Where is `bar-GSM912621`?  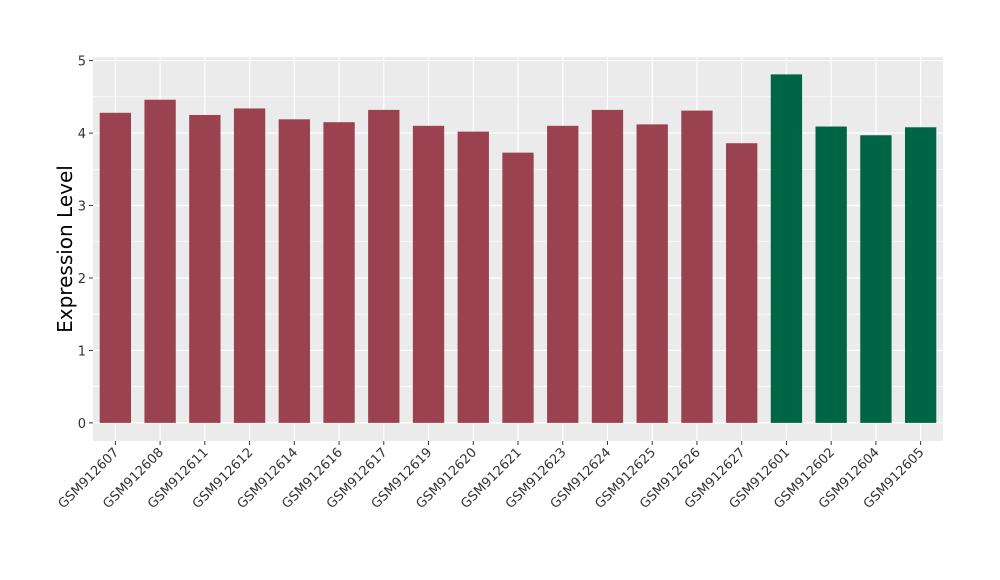
bar-GSM912621 is located at coordinates (518, 287).